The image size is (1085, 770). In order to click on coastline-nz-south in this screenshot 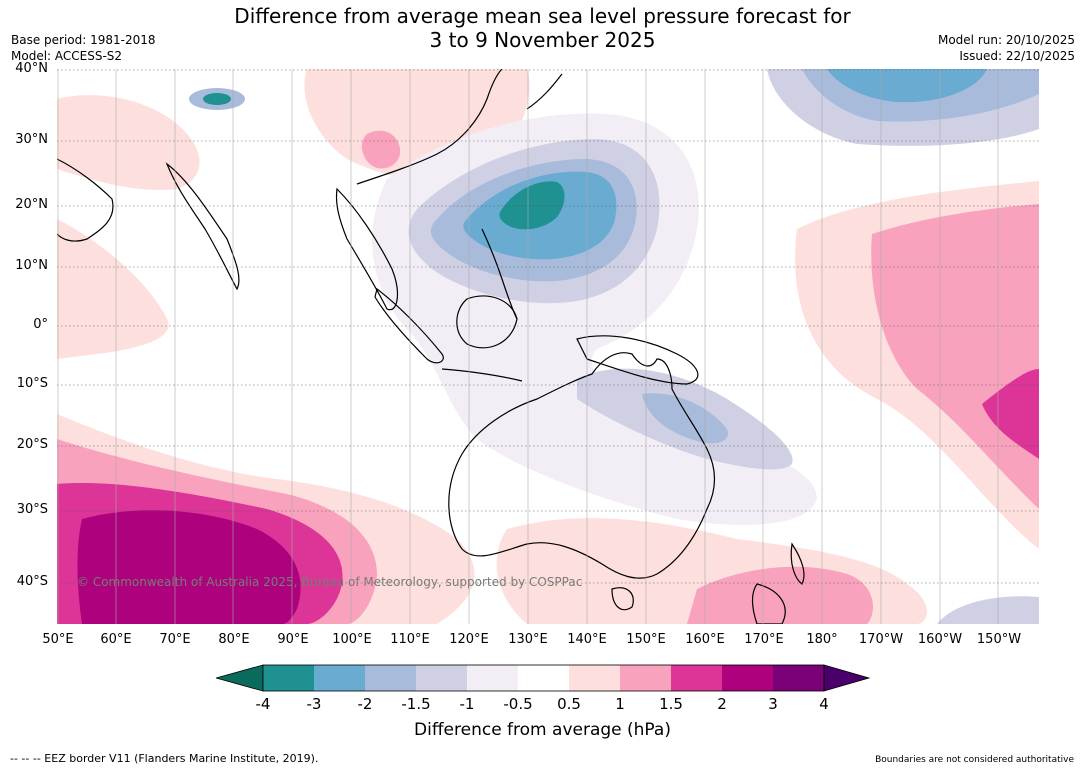, I will do `click(768, 603)`.